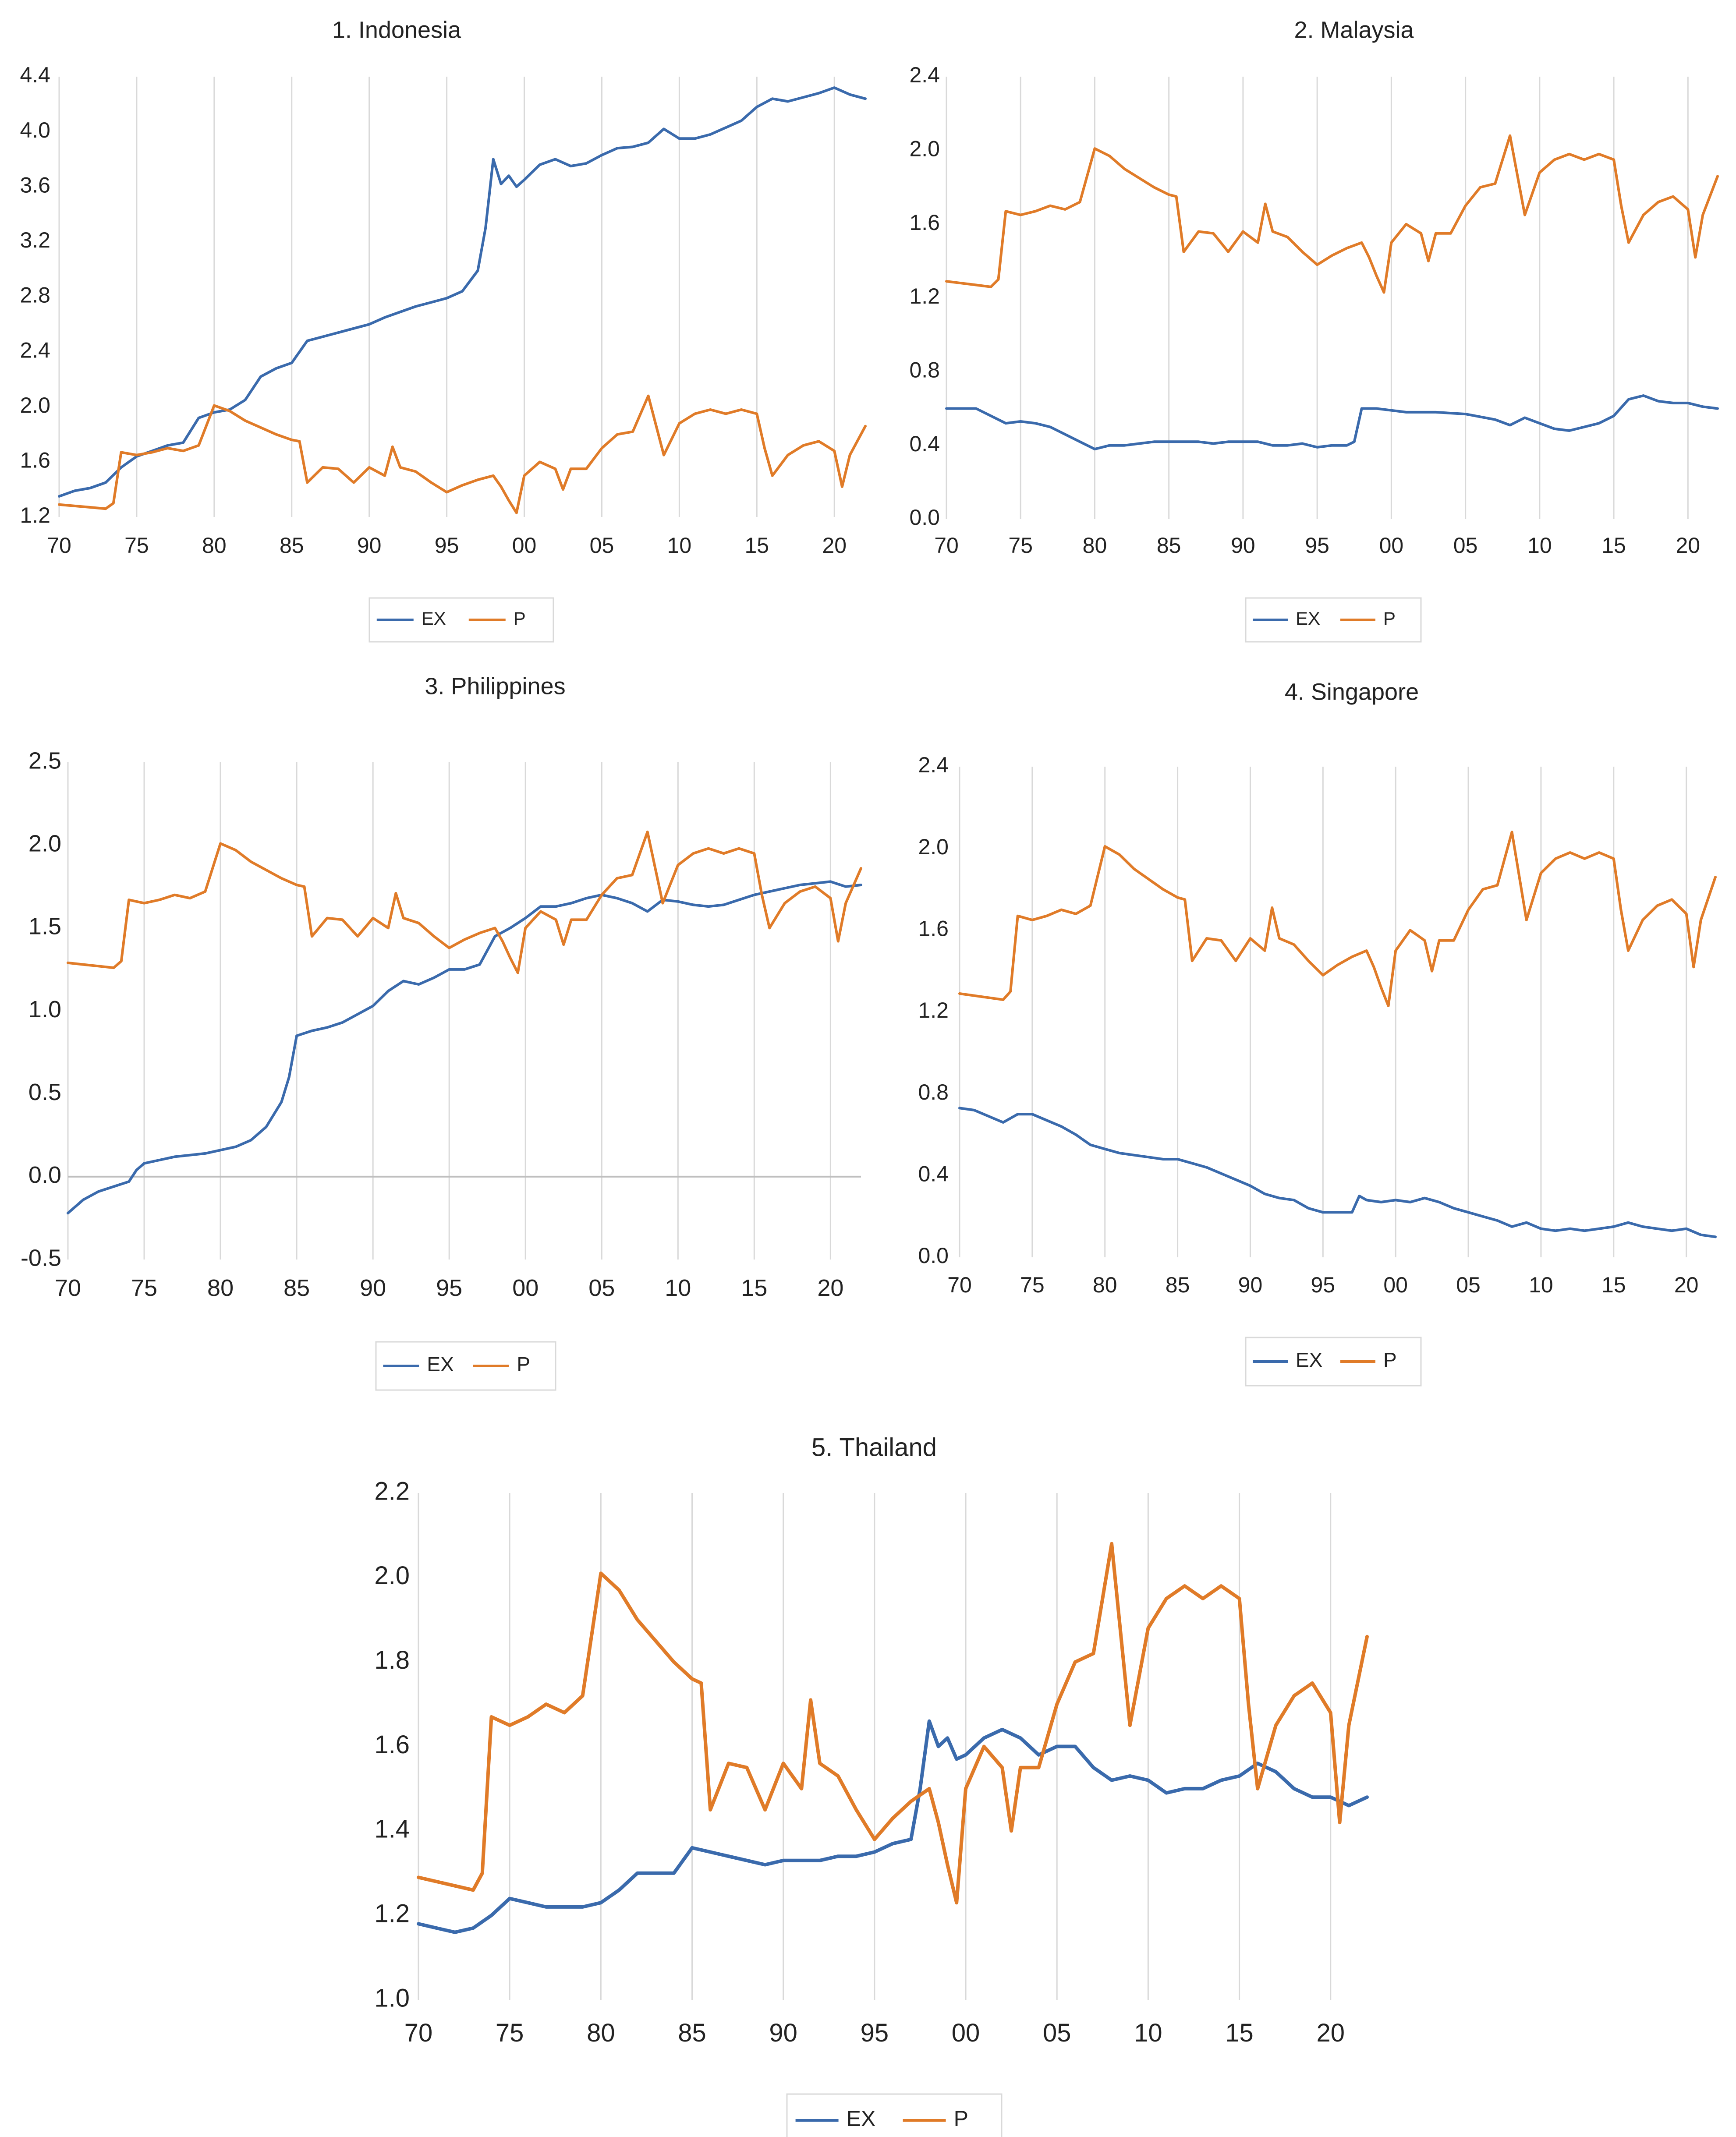  What do you see at coordinates (44, 1009) in the screenshot?
I see `y-tick-label: 1.0` at bounding box center [44, 1009].